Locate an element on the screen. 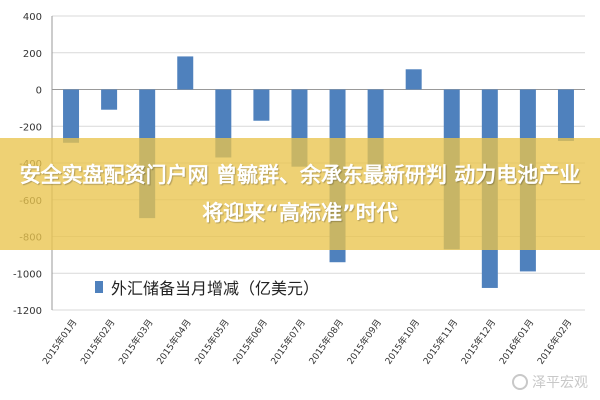 The height and width of the screenshot is (400, 600). legend-label: 外汇储备当月增减（亿美元） is located at coordinates (215, 288).